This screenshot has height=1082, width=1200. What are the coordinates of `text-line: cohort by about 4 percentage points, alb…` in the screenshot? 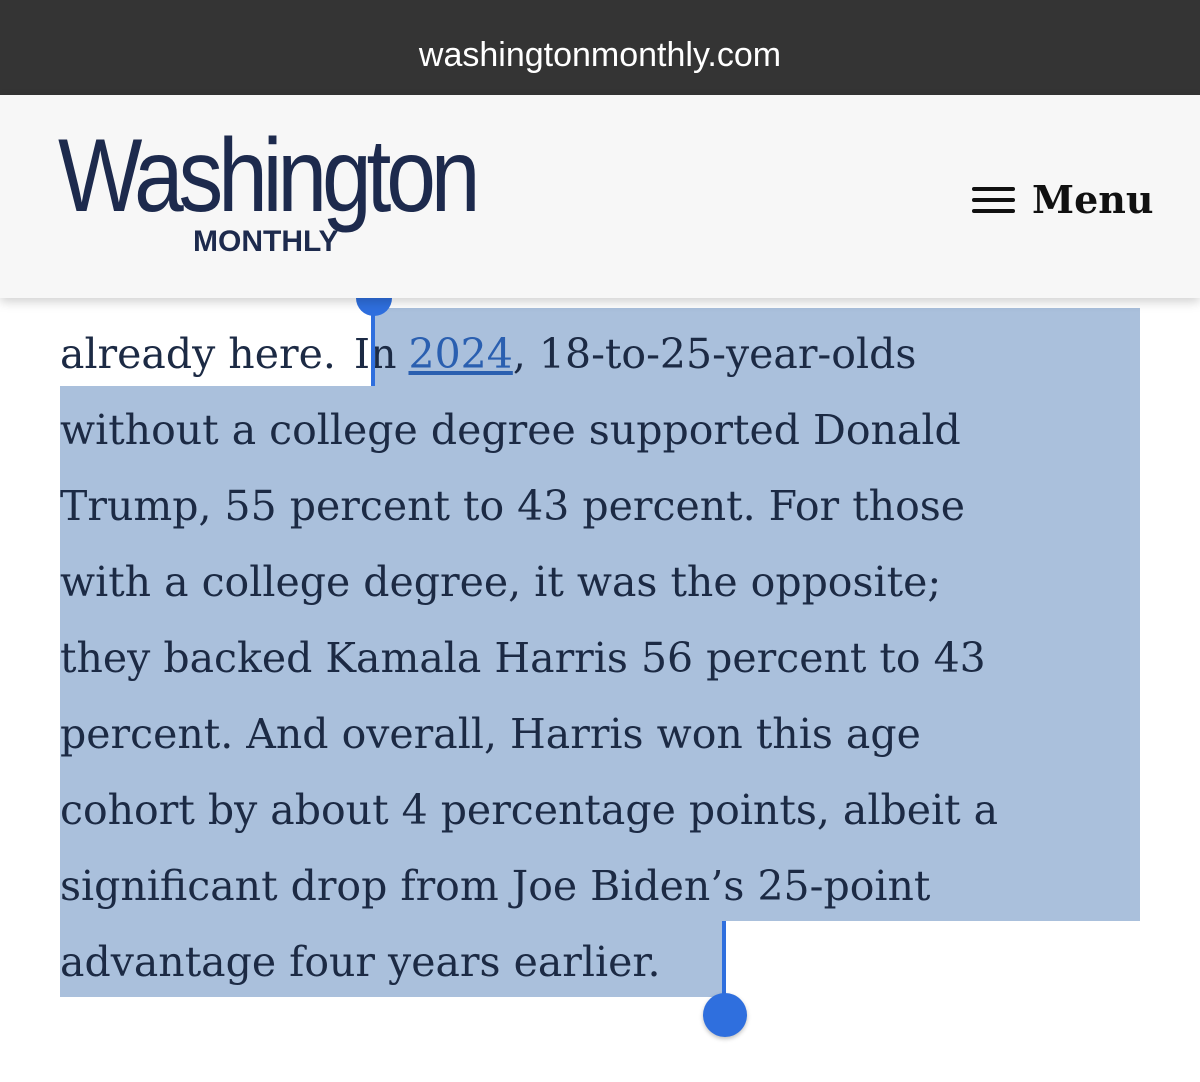 It's located at (529, 810).